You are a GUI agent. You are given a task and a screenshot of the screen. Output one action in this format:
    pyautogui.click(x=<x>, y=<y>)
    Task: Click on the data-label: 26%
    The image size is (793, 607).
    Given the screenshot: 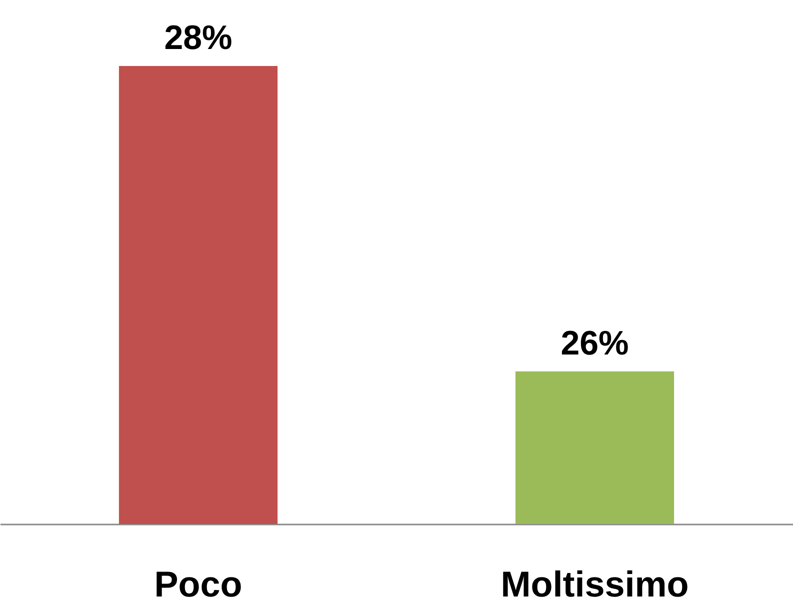 What is the action you would take?
    pyautogui.click(x=594, y=343)
    